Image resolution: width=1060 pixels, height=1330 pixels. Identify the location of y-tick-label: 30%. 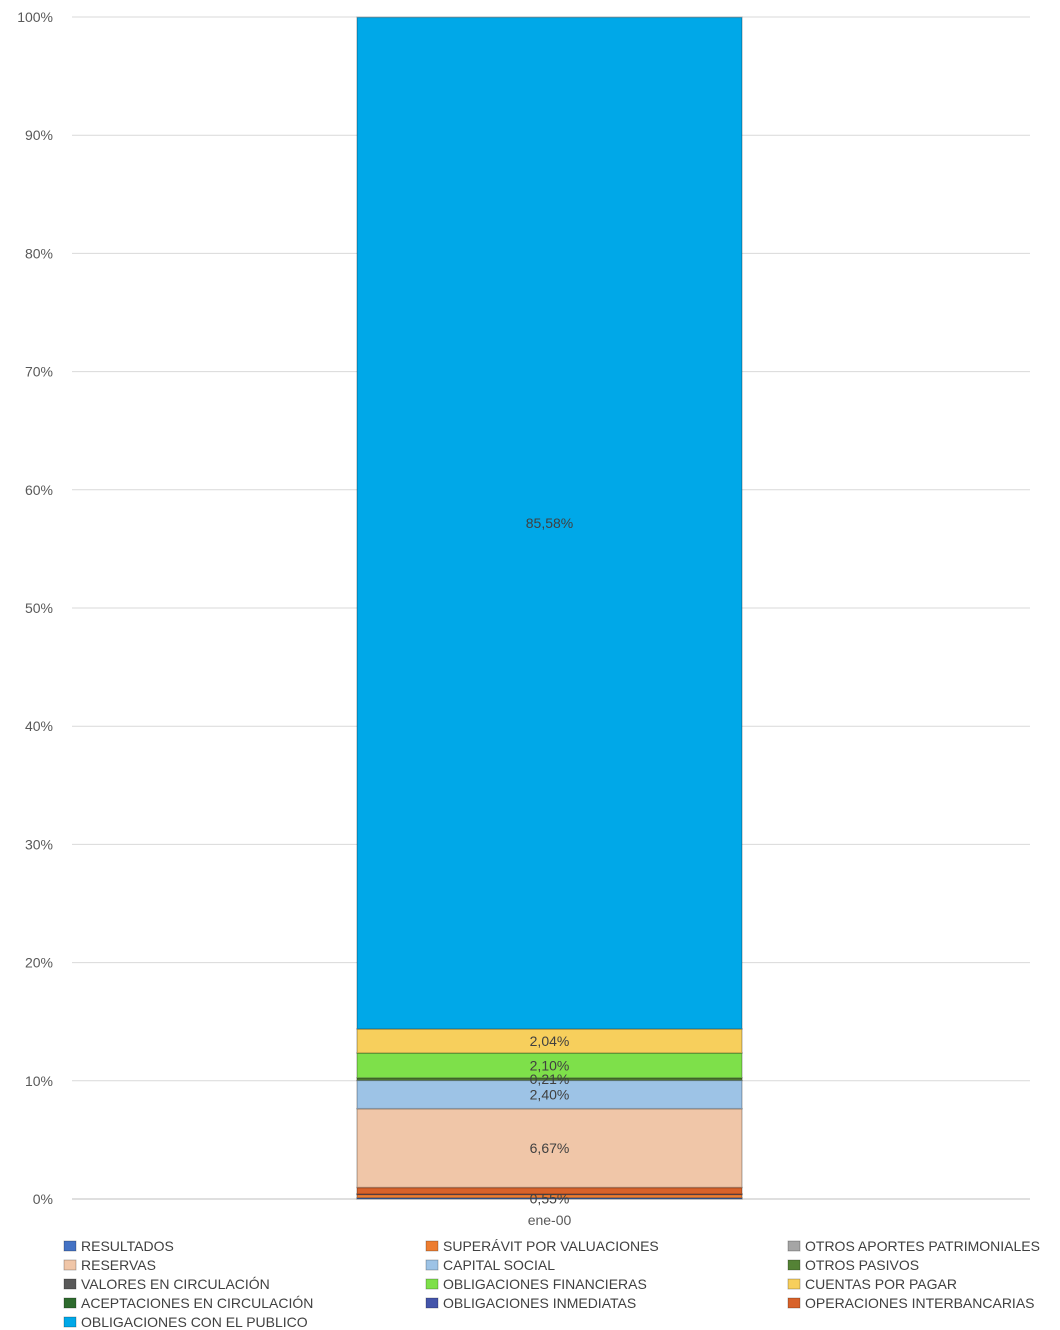
(39, 844).